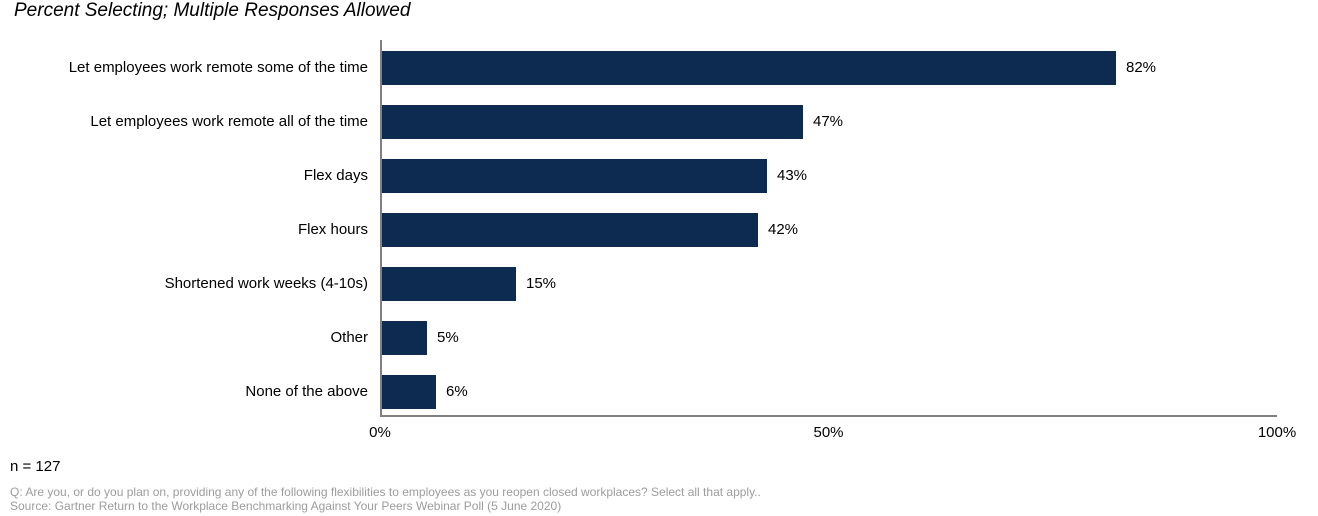 This screenshot has width=1318, height=516. I want to click on sample-size-label: n = 127, so click(35, 466).